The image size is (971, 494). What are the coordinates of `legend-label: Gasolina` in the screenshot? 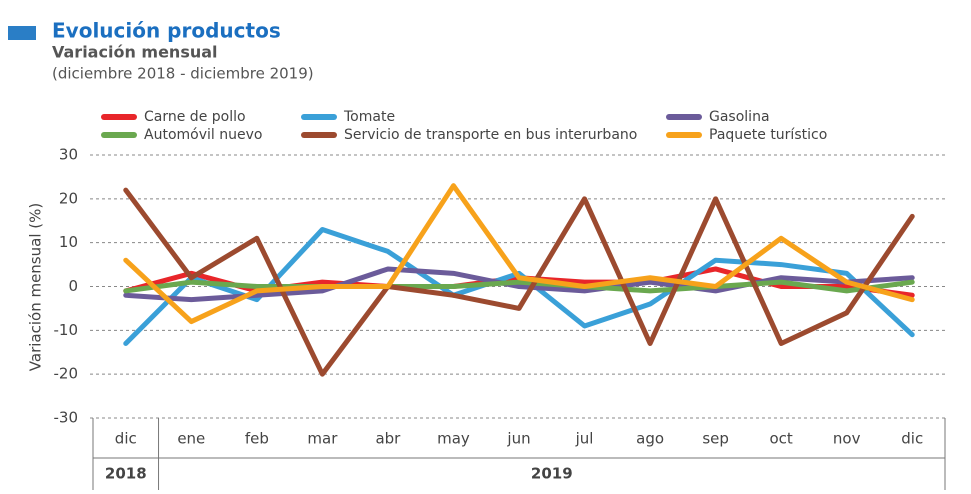 It's located at (739, 117).